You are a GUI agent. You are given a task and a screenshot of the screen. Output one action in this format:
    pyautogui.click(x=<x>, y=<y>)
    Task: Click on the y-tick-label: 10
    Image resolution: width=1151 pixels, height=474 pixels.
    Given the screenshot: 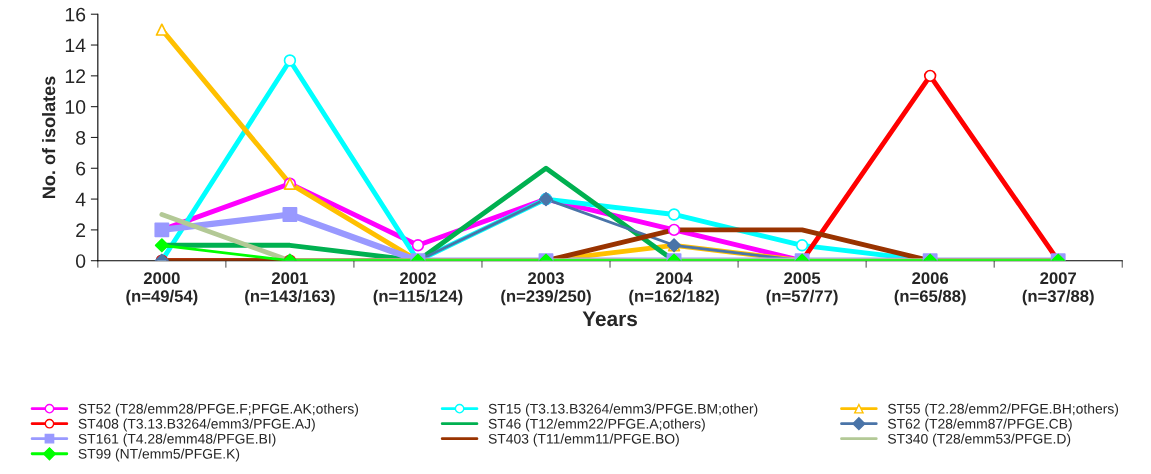 What is the action you would take?
    pyautogui.click(x=75, y=107)
    